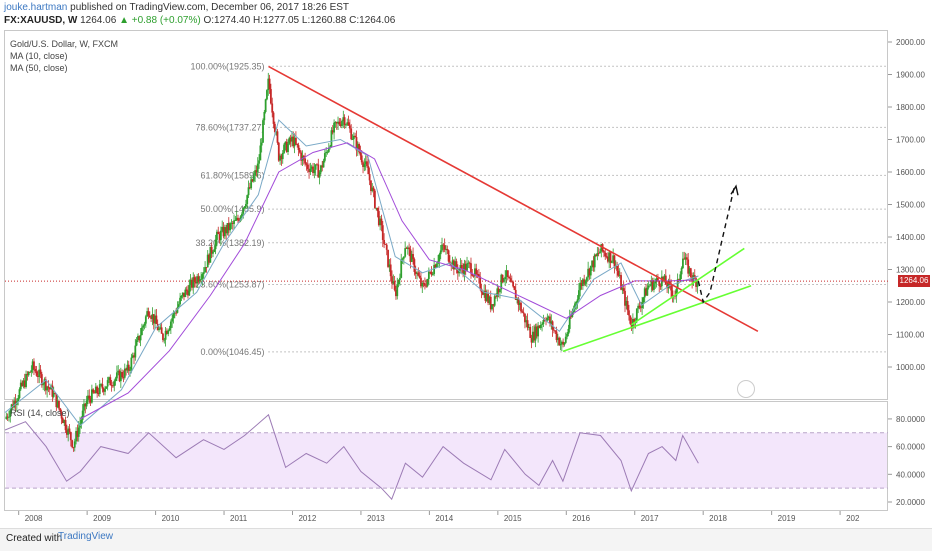 Image resolution: width=932 pixels, height=551 pixels. Describe the element at coordinates (36, 7) in the screenshot. I see `author-link: jouke.hartman` at that location.